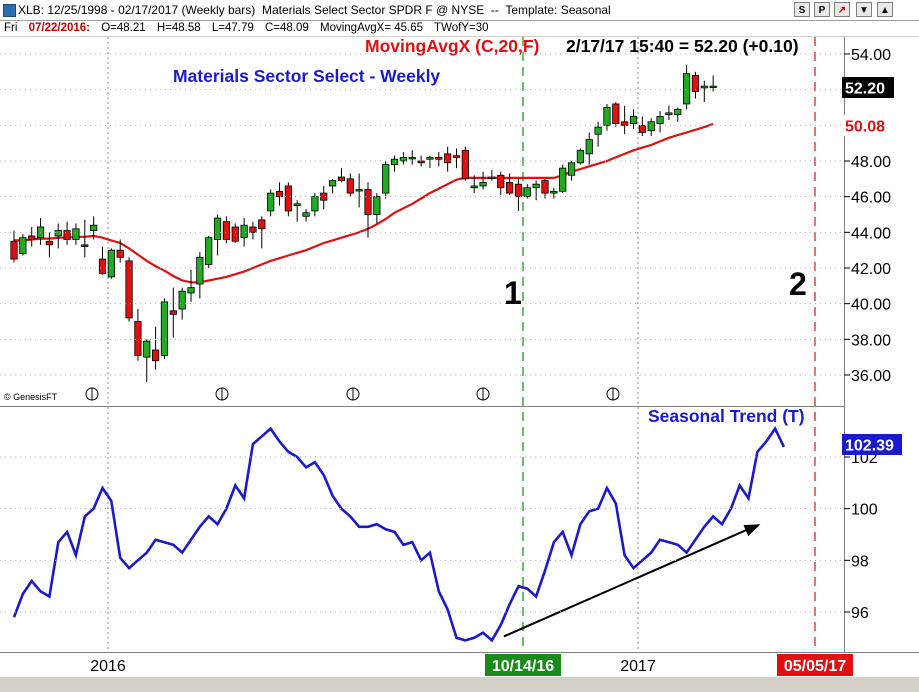 The height and width of the screenshot is (692, 919). Describe the element at coordinates (59, 28) in the screenshot. I see `readout-date: 07/22/2016:` at that location.